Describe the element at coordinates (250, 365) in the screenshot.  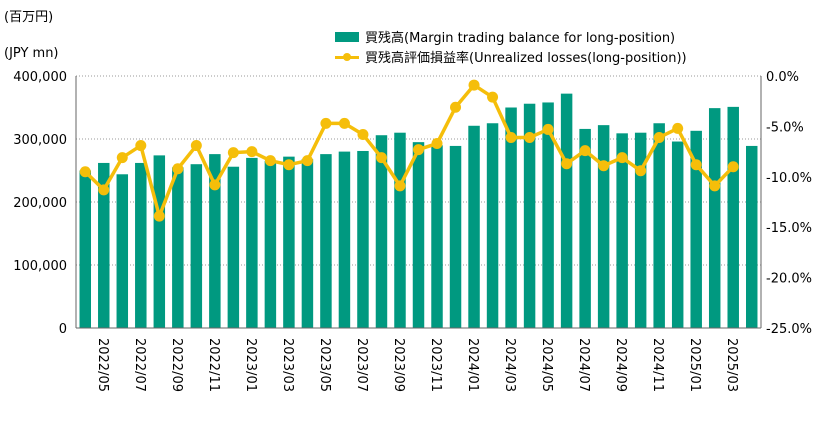
I see `x-tick-label: 2023/01` at that location.